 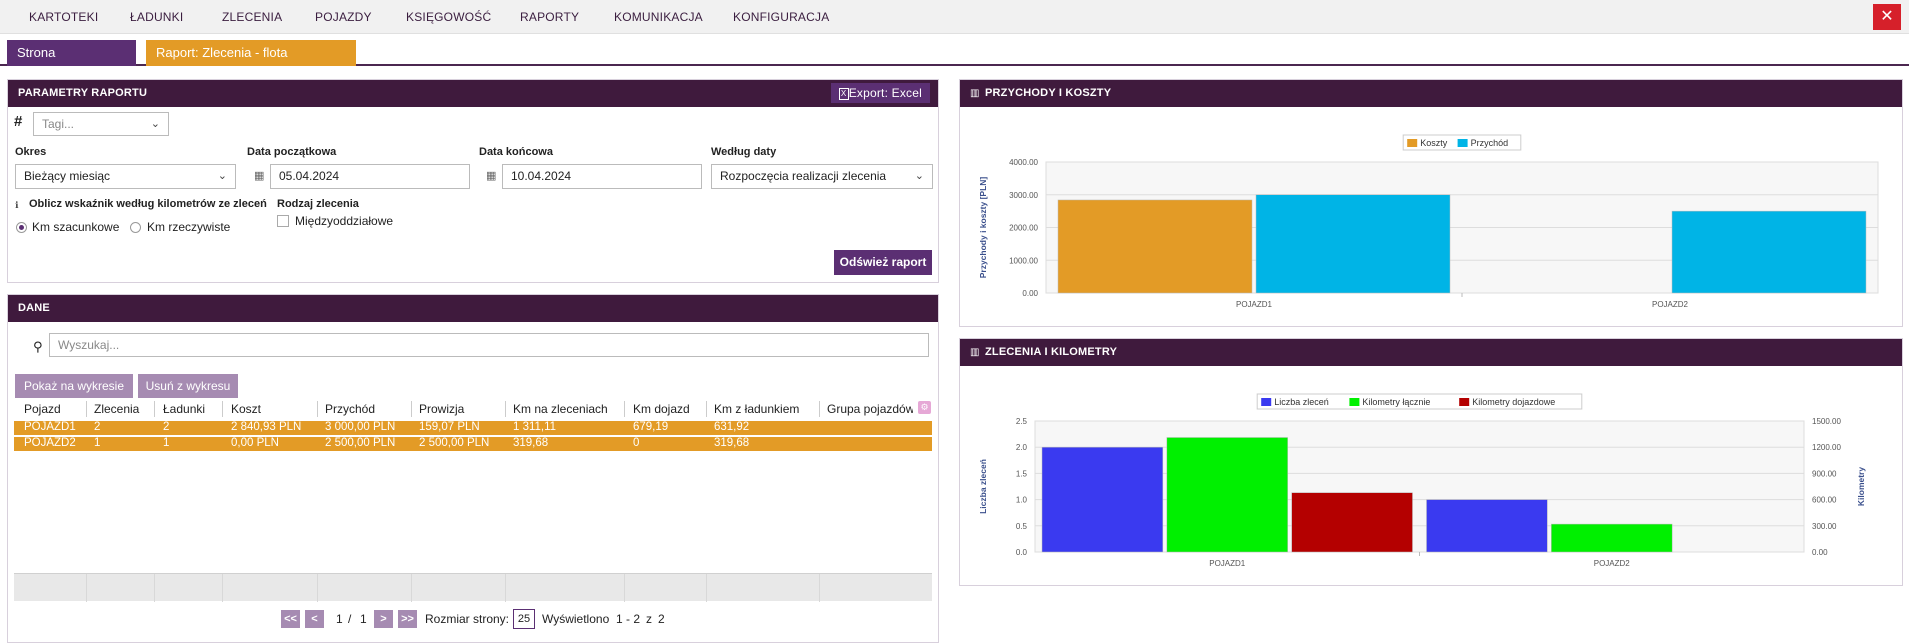 What do you see at coordinates (919, 176) in the screenshot?
I see `chevron-down-icon: ⌄` at bounding box center [919, 176].